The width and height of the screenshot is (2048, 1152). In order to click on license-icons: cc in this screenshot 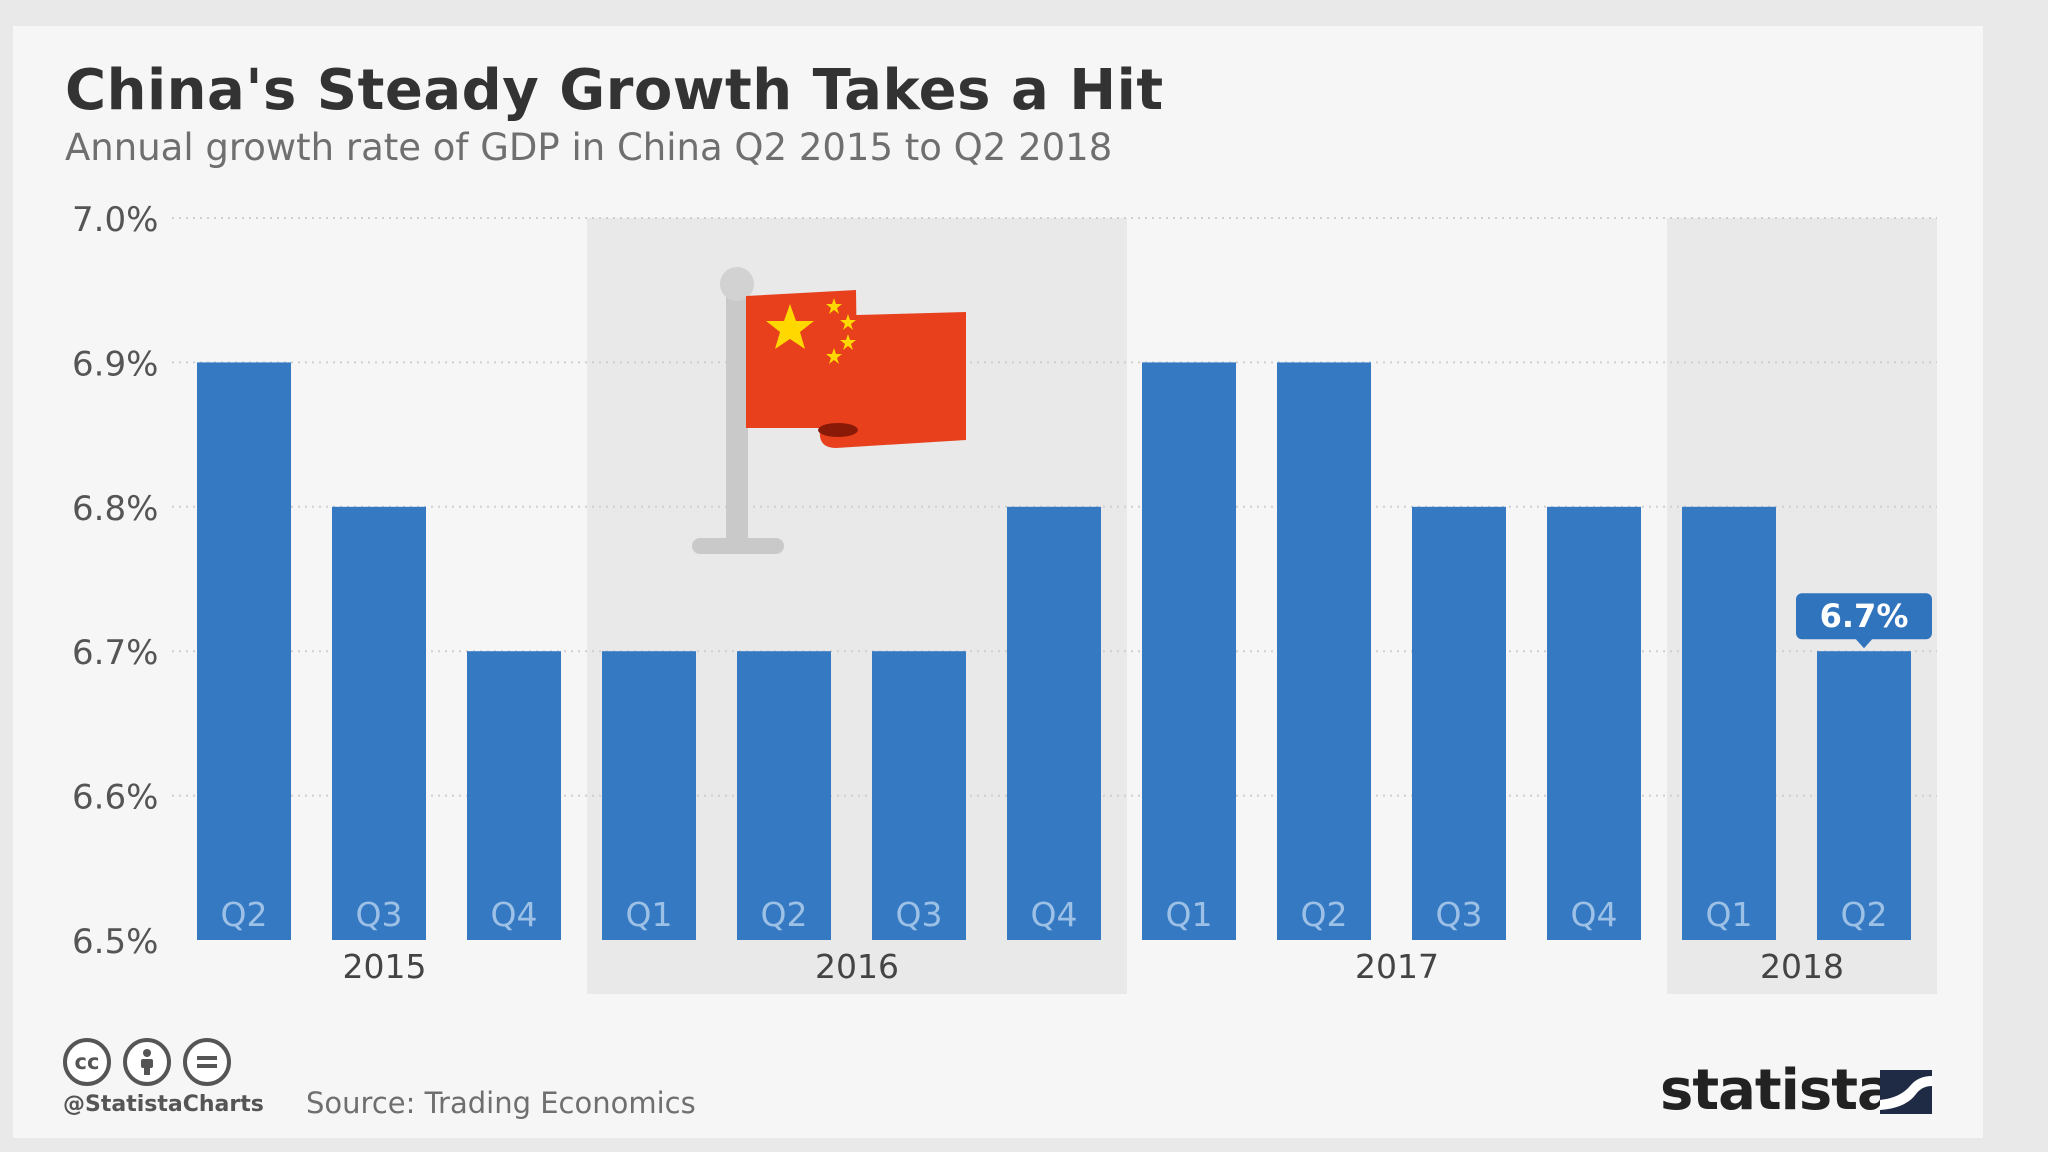, I will do `click(147, 1062)`.